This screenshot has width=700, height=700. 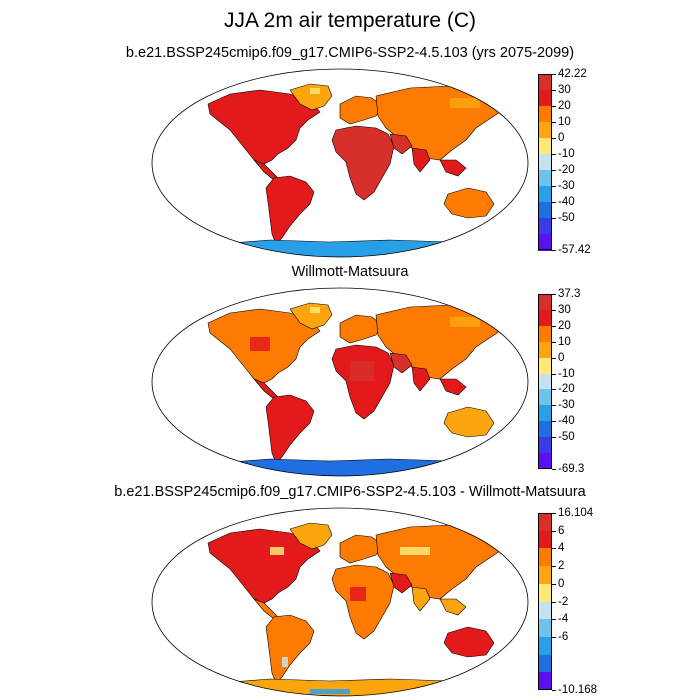 I want to click on colorbar-tick-label: -2, so click(x=563, y=601).